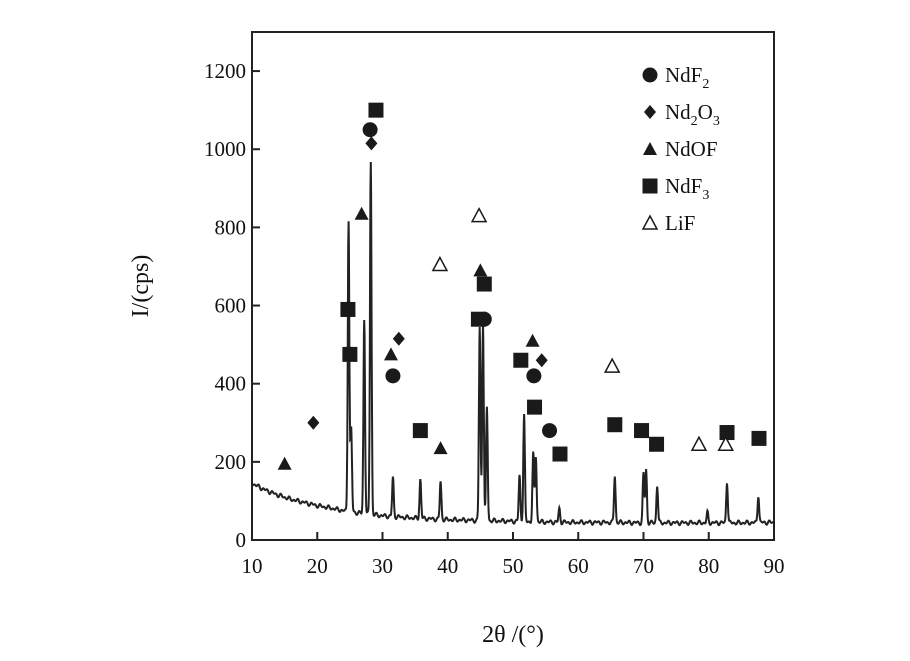 This screenshot has height=661, width=910. What do you see at coordinates (692, 114) in the screenshot?
I see `legend-label: Nd2O3` at bounding box center [692, 114].